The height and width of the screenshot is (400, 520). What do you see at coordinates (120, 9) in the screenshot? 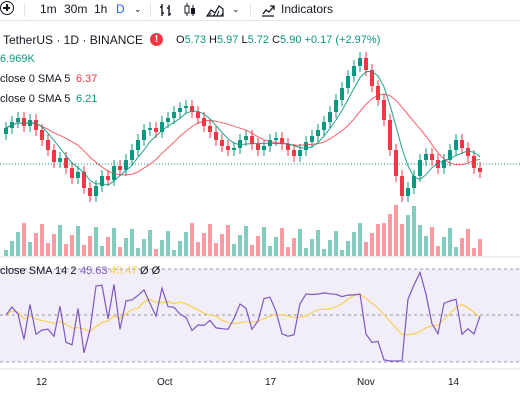
I see `interval-d: D` at bounding box center [120, 9].